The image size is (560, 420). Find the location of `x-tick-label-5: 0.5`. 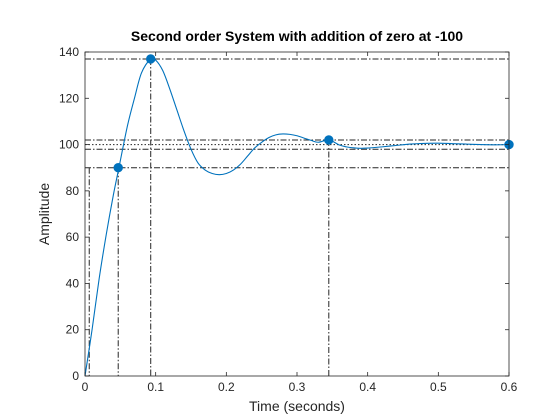

x-tick-label-5: 0.5 is located at coordinates (438, 387).